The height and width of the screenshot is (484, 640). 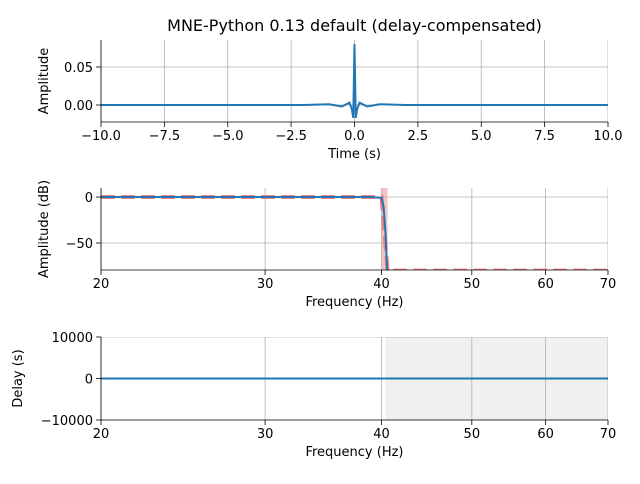 What do you see at coordinates (78, 106) in the screenshot?
I see `y-tick-label: 0.00` at bounding box center [78, 106].